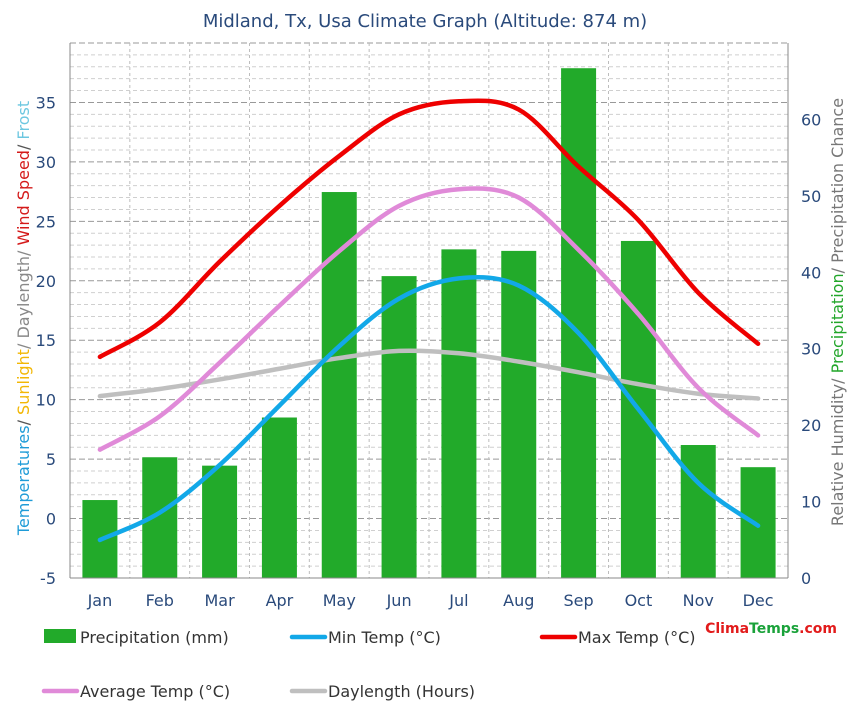  What do you see at coordinates (698, 600) in the screenshot?
I see `x-tick-label: Nov` at bounding box center [698, 600].